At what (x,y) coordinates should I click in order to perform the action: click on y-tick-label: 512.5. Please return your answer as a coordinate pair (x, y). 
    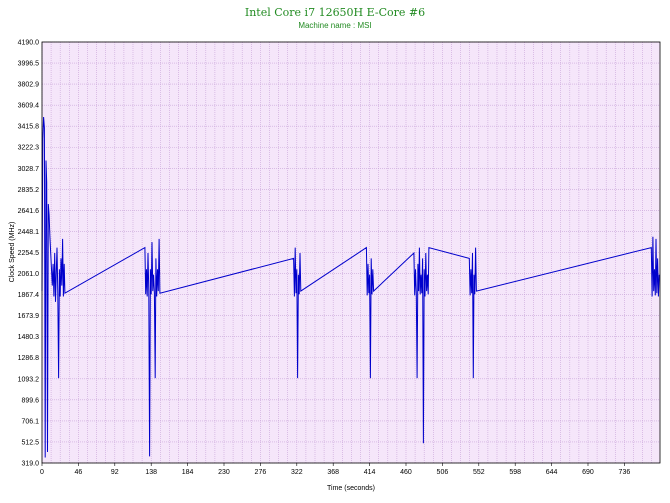
    Looking at the image, I should click on (30, 442).